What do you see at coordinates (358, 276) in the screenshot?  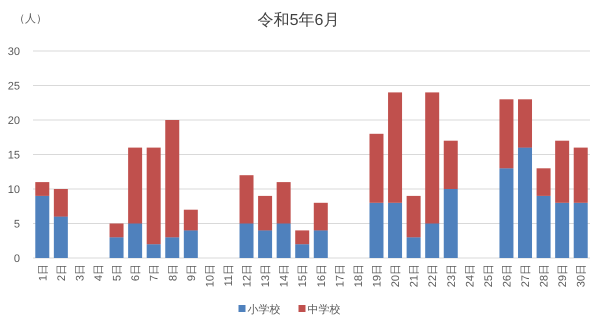 I see `x-tick-label: 18日` at bounding box center [358, 276].